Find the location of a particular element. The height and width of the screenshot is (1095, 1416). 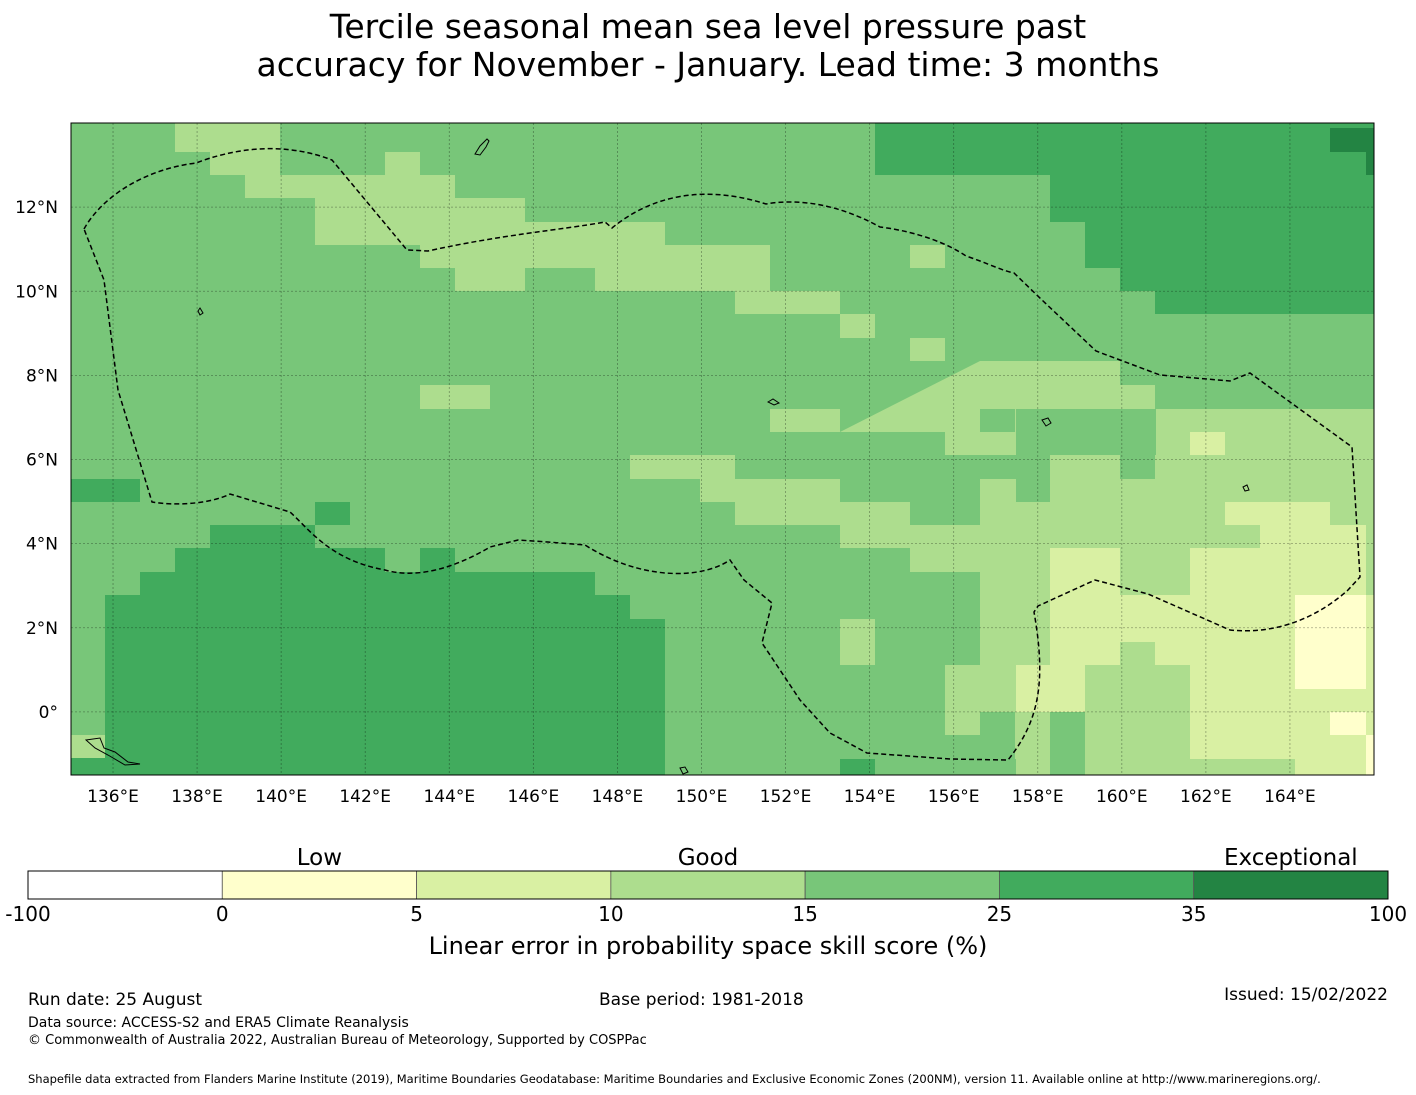

latitude-tick-labels: 12°N 10°N 8°N 6°N 4°N 2°N 0° is located at coordinates (36, 460).